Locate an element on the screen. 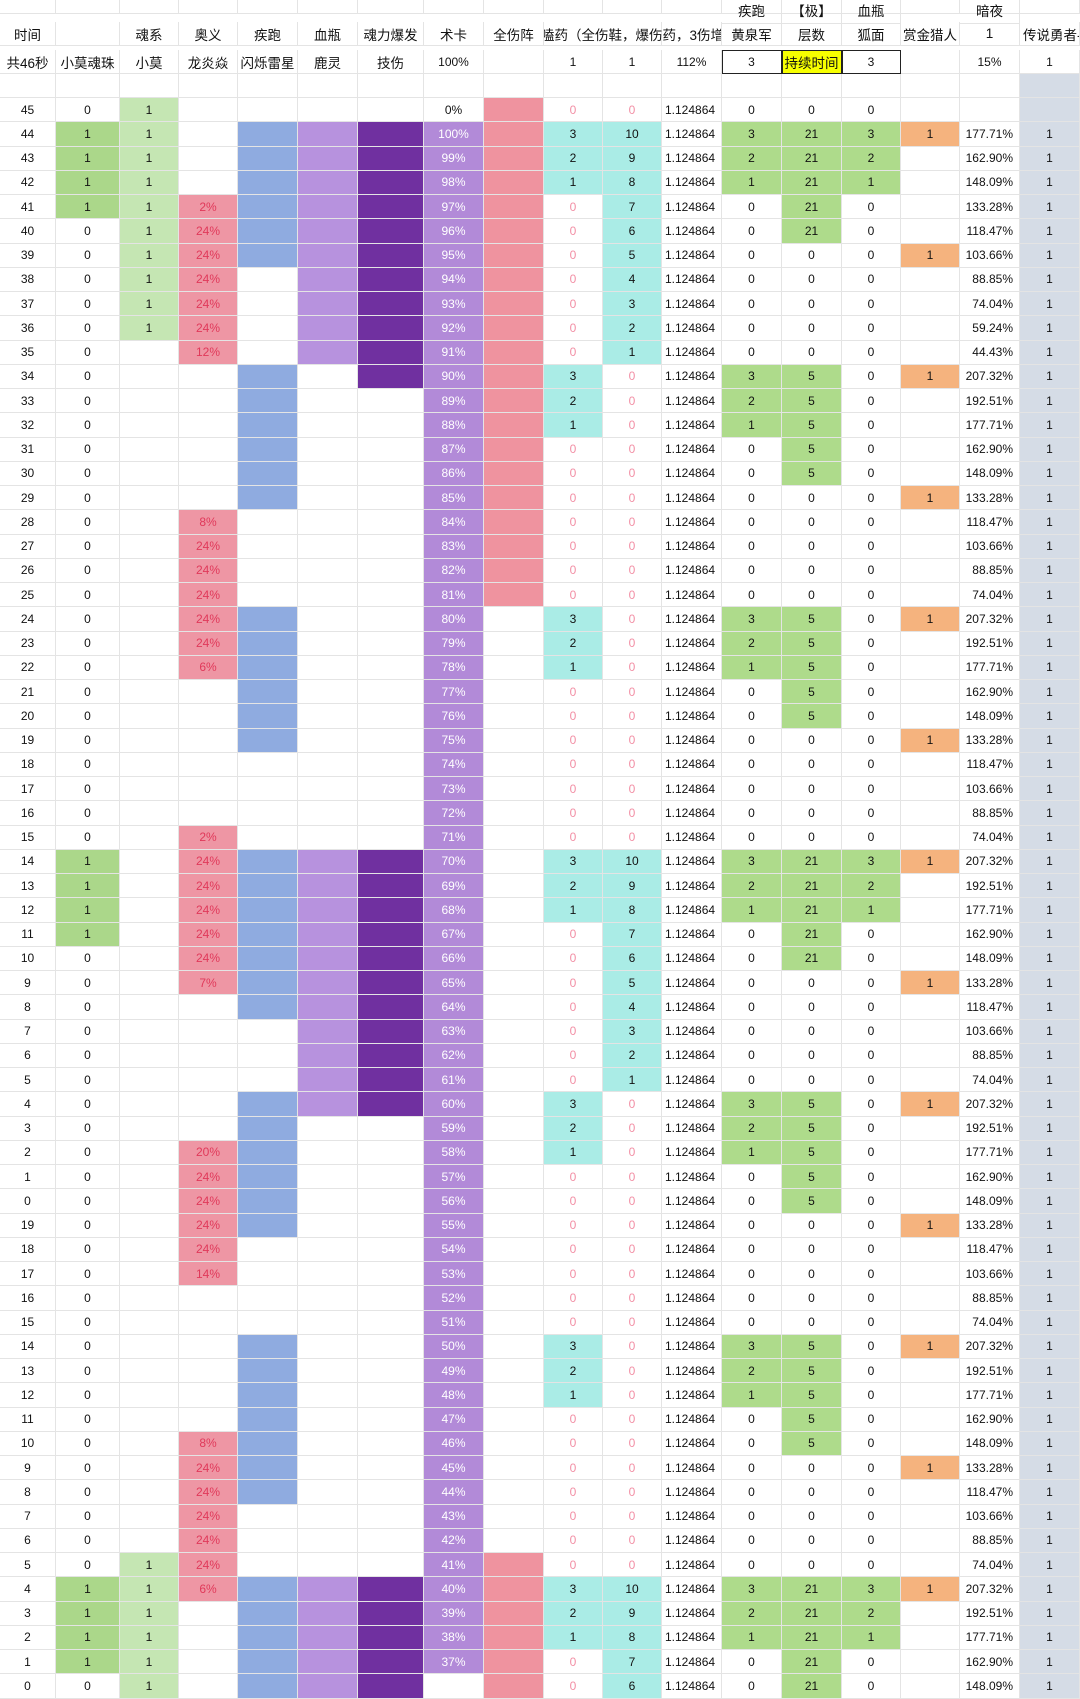 This screenshot has width=1080, height=1699. cell-dmg: 162.90% is located at coordinates (990, 1662).